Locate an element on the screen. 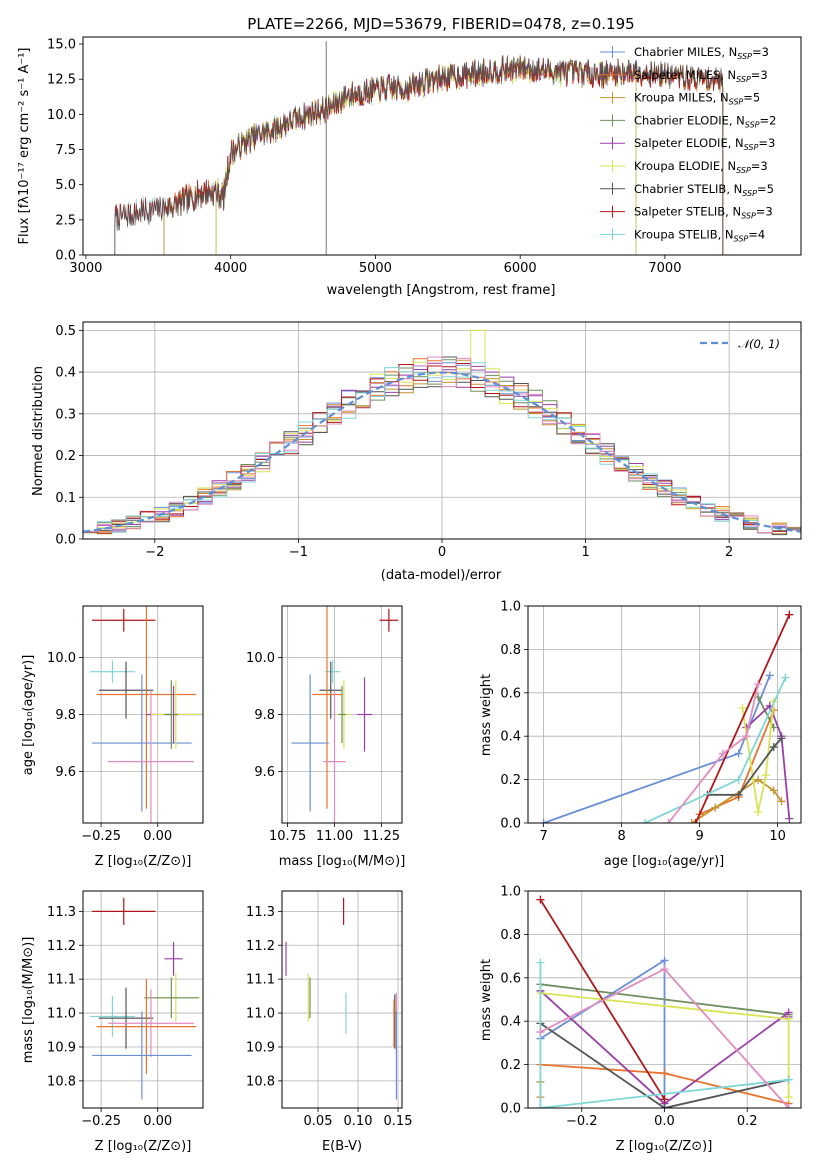 This screenshot has height=1170, width=819. mwZ-ytick-label: 1.0 is located at coordinates (510, 892).